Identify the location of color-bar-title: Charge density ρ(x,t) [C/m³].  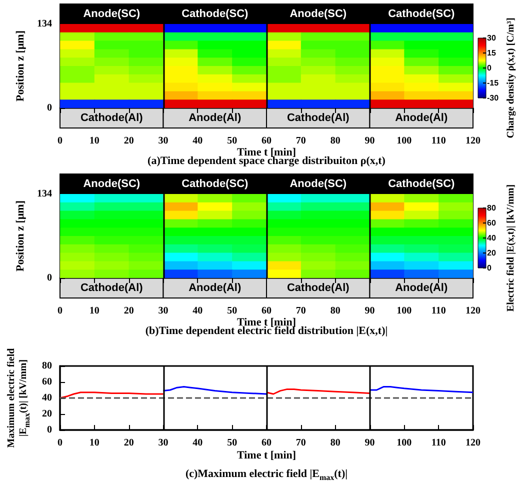
(511, 78).